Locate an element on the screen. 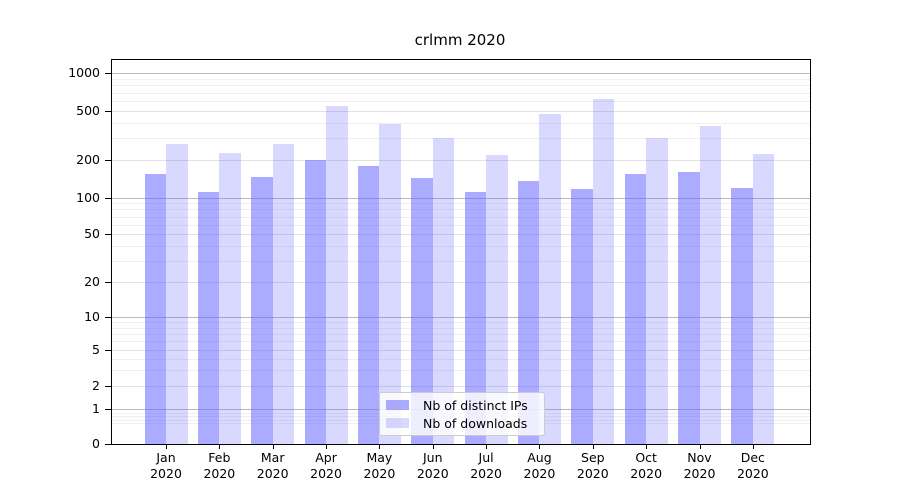  bar-downloads-nov is located at coordinates (710, 284).